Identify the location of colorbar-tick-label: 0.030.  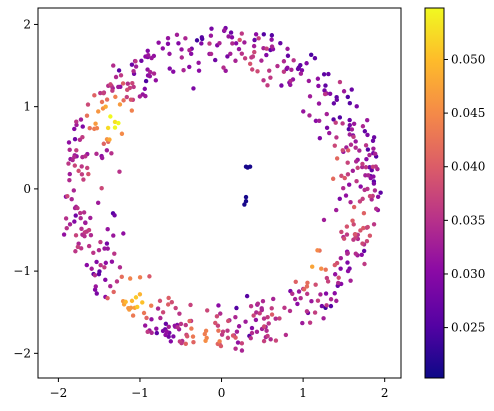
(468, 274).